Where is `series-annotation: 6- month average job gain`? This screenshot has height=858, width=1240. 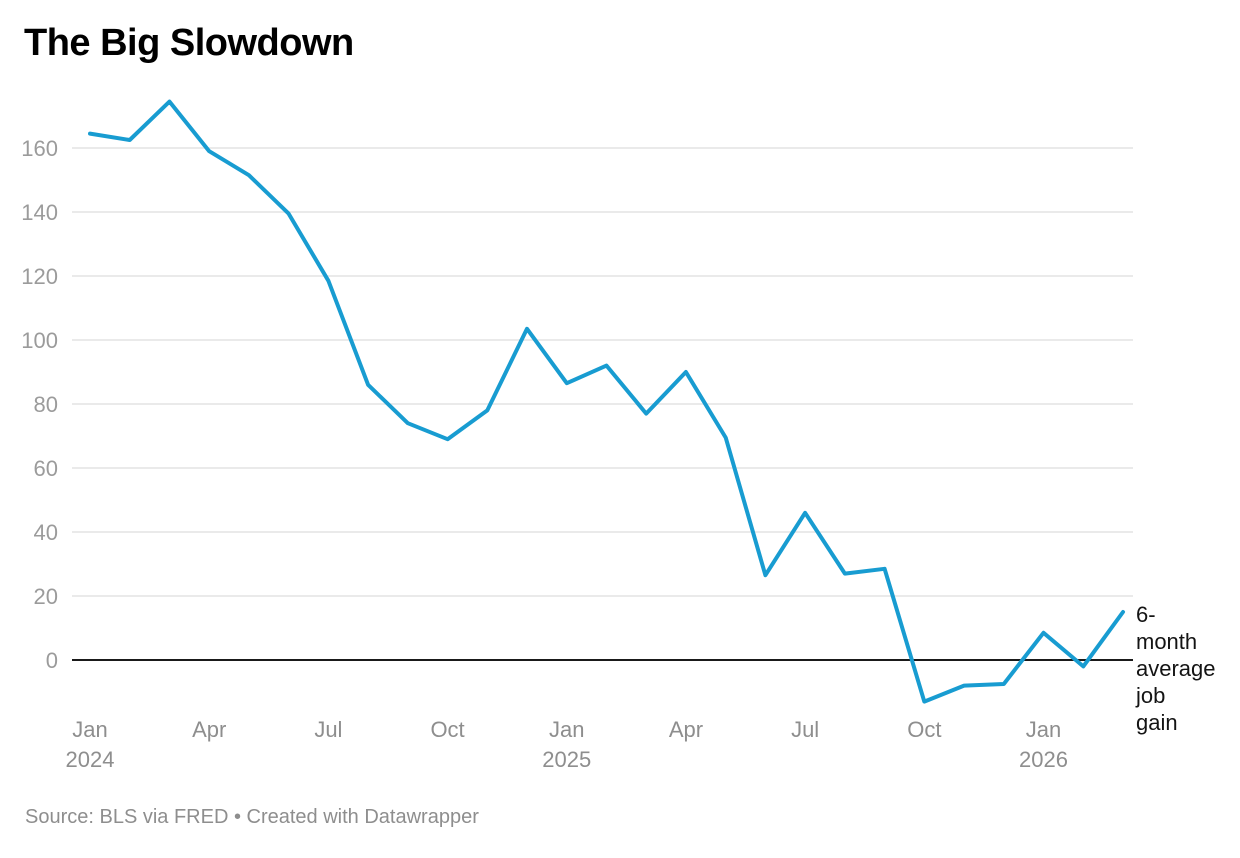 series-annotation: 6- month average job gain is located at coordinates (1181, 668).